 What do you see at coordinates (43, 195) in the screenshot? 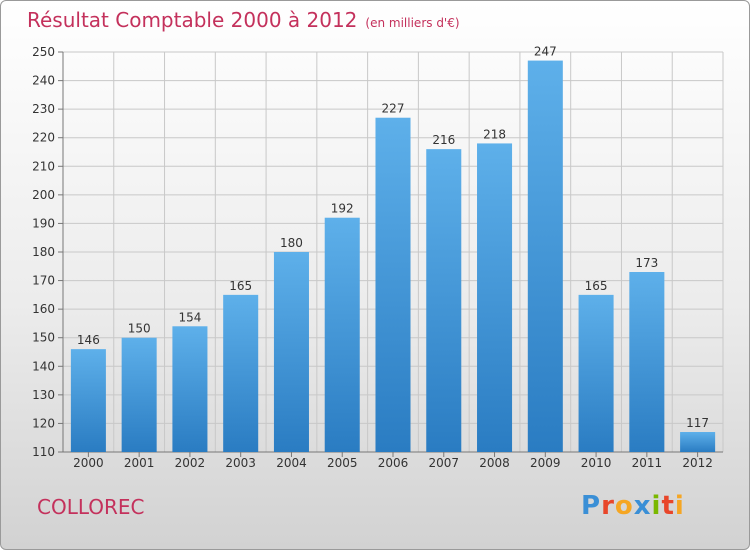
I see `y-tick-label: 200` at bounding box center [43, 195].